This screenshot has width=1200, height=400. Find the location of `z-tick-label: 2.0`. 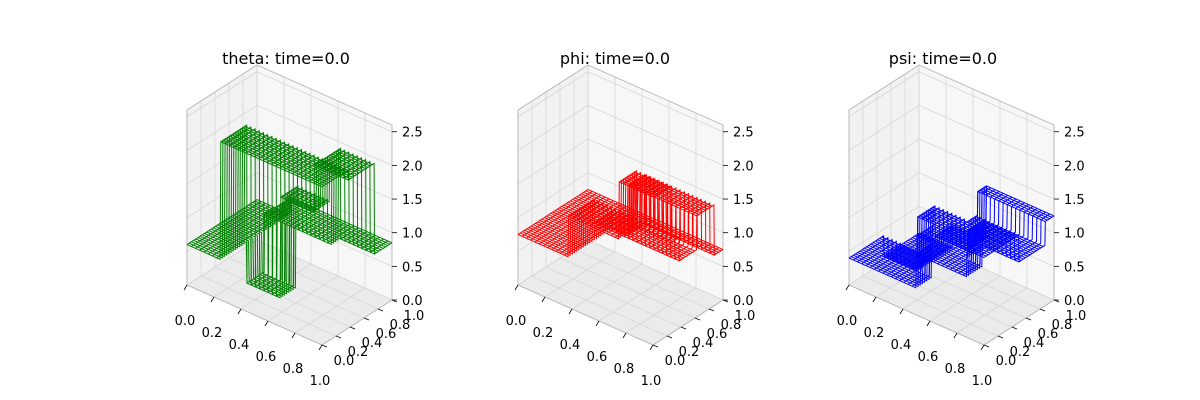

z-tick-label: 2.0 is located at coordinates (1074, 166).